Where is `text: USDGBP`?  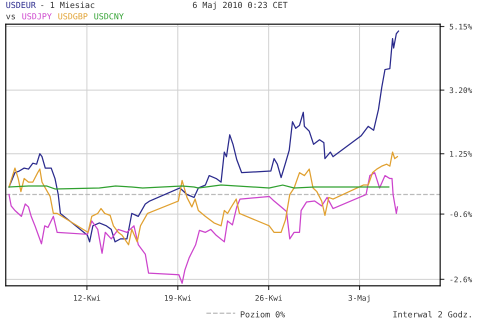 text: USDGBP is located at coordinates (73, 16).